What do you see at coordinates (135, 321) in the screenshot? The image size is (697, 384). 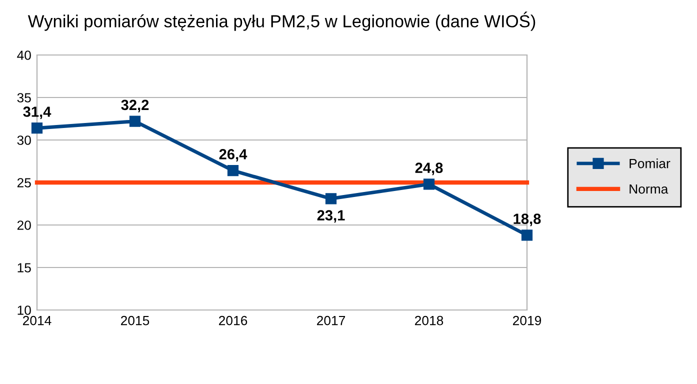 I see `x-tick-label: 2015` at bounding box center [135, 321].